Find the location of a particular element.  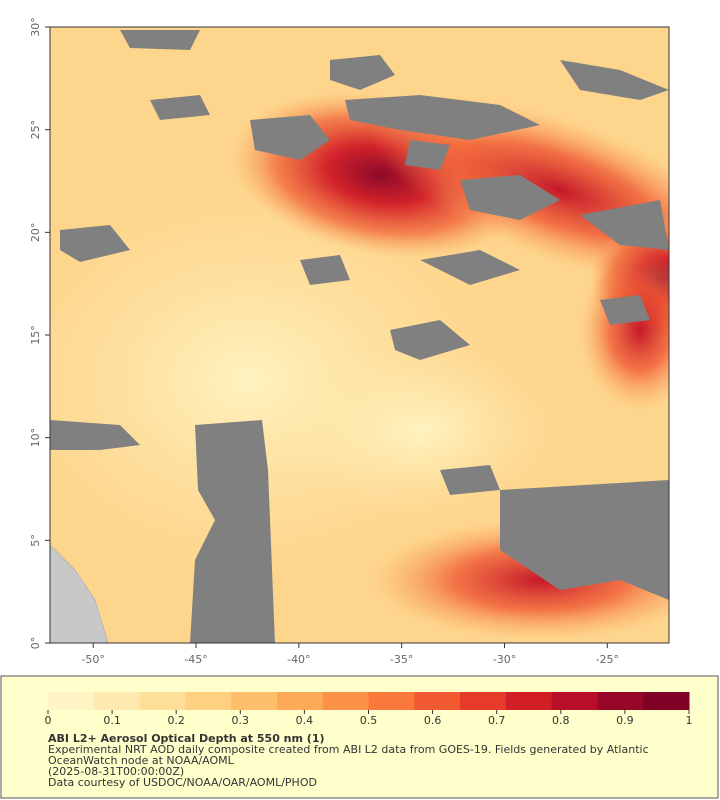

colorbar-tick-label: 0.9 is located at coordinates (625, 720).